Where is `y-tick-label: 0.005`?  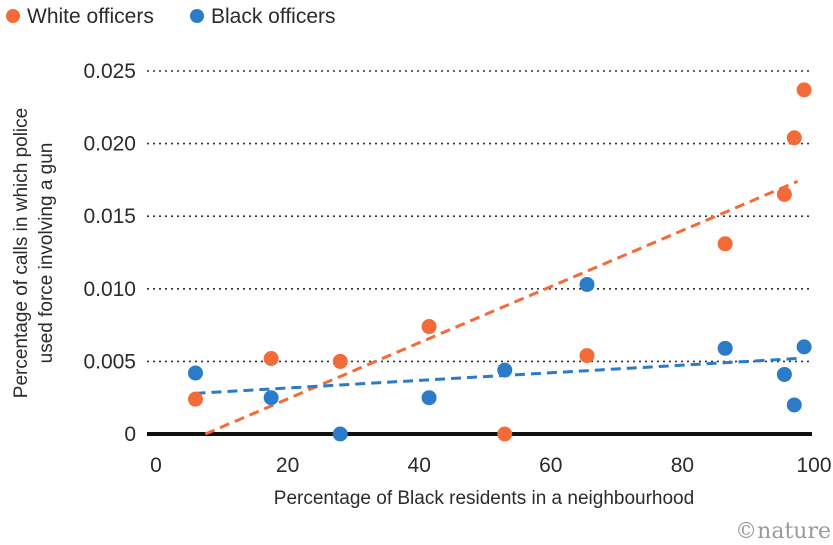
y-tick-label: 0.005 is located at coordinates (109, 361).